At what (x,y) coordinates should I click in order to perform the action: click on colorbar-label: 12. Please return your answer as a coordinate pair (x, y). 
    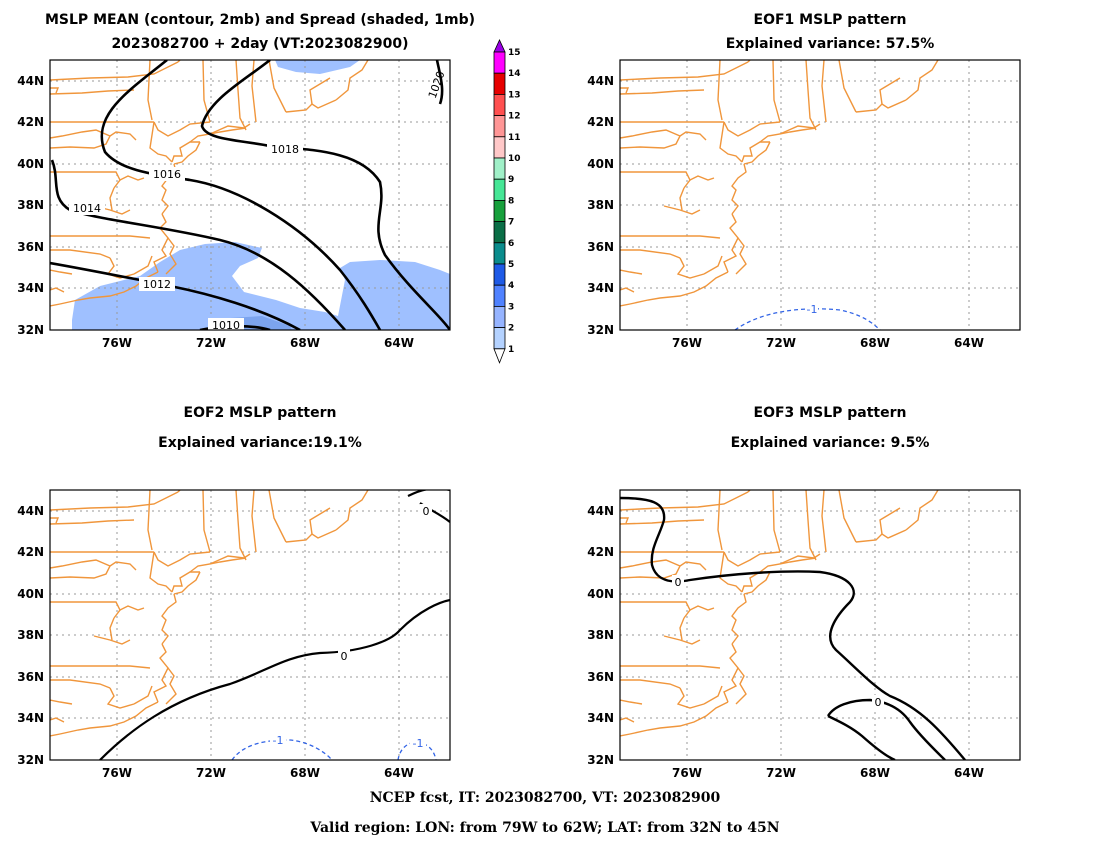
    Looking at the image, I should click on (514, 117).